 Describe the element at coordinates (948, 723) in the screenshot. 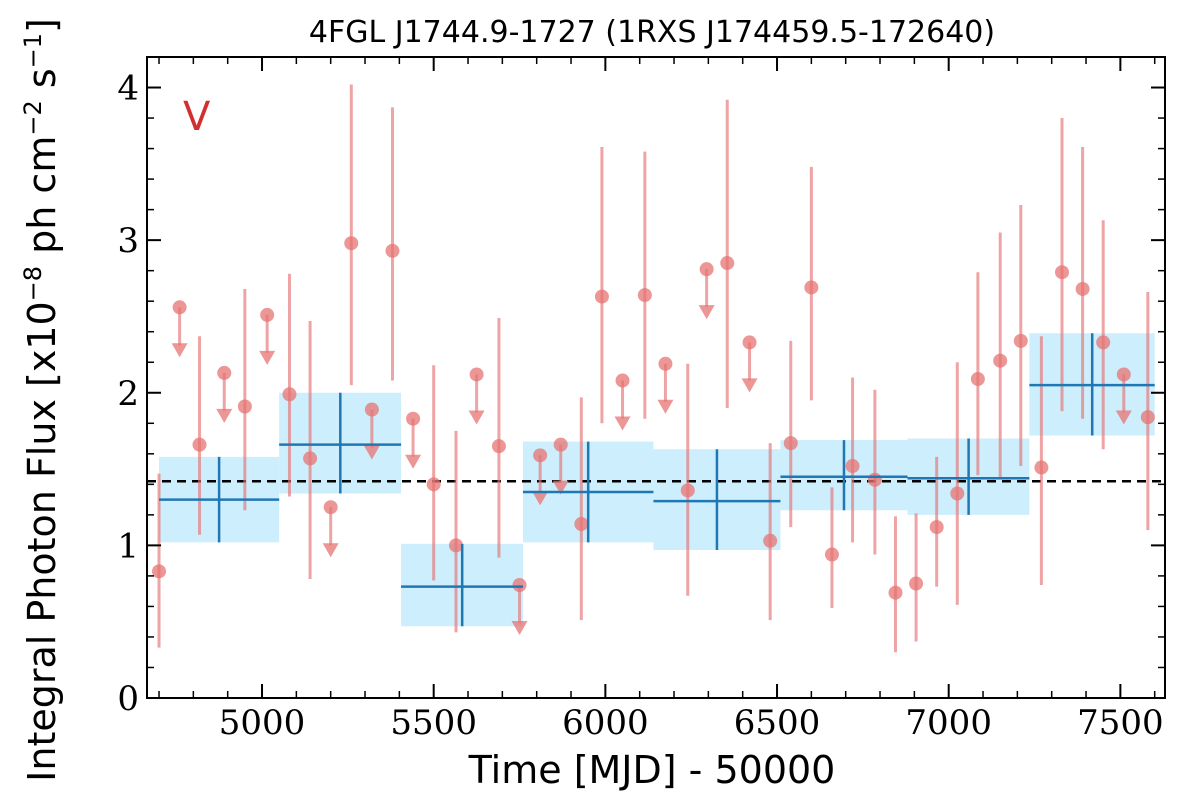

I see `x-tick-label: 7000` at that location.